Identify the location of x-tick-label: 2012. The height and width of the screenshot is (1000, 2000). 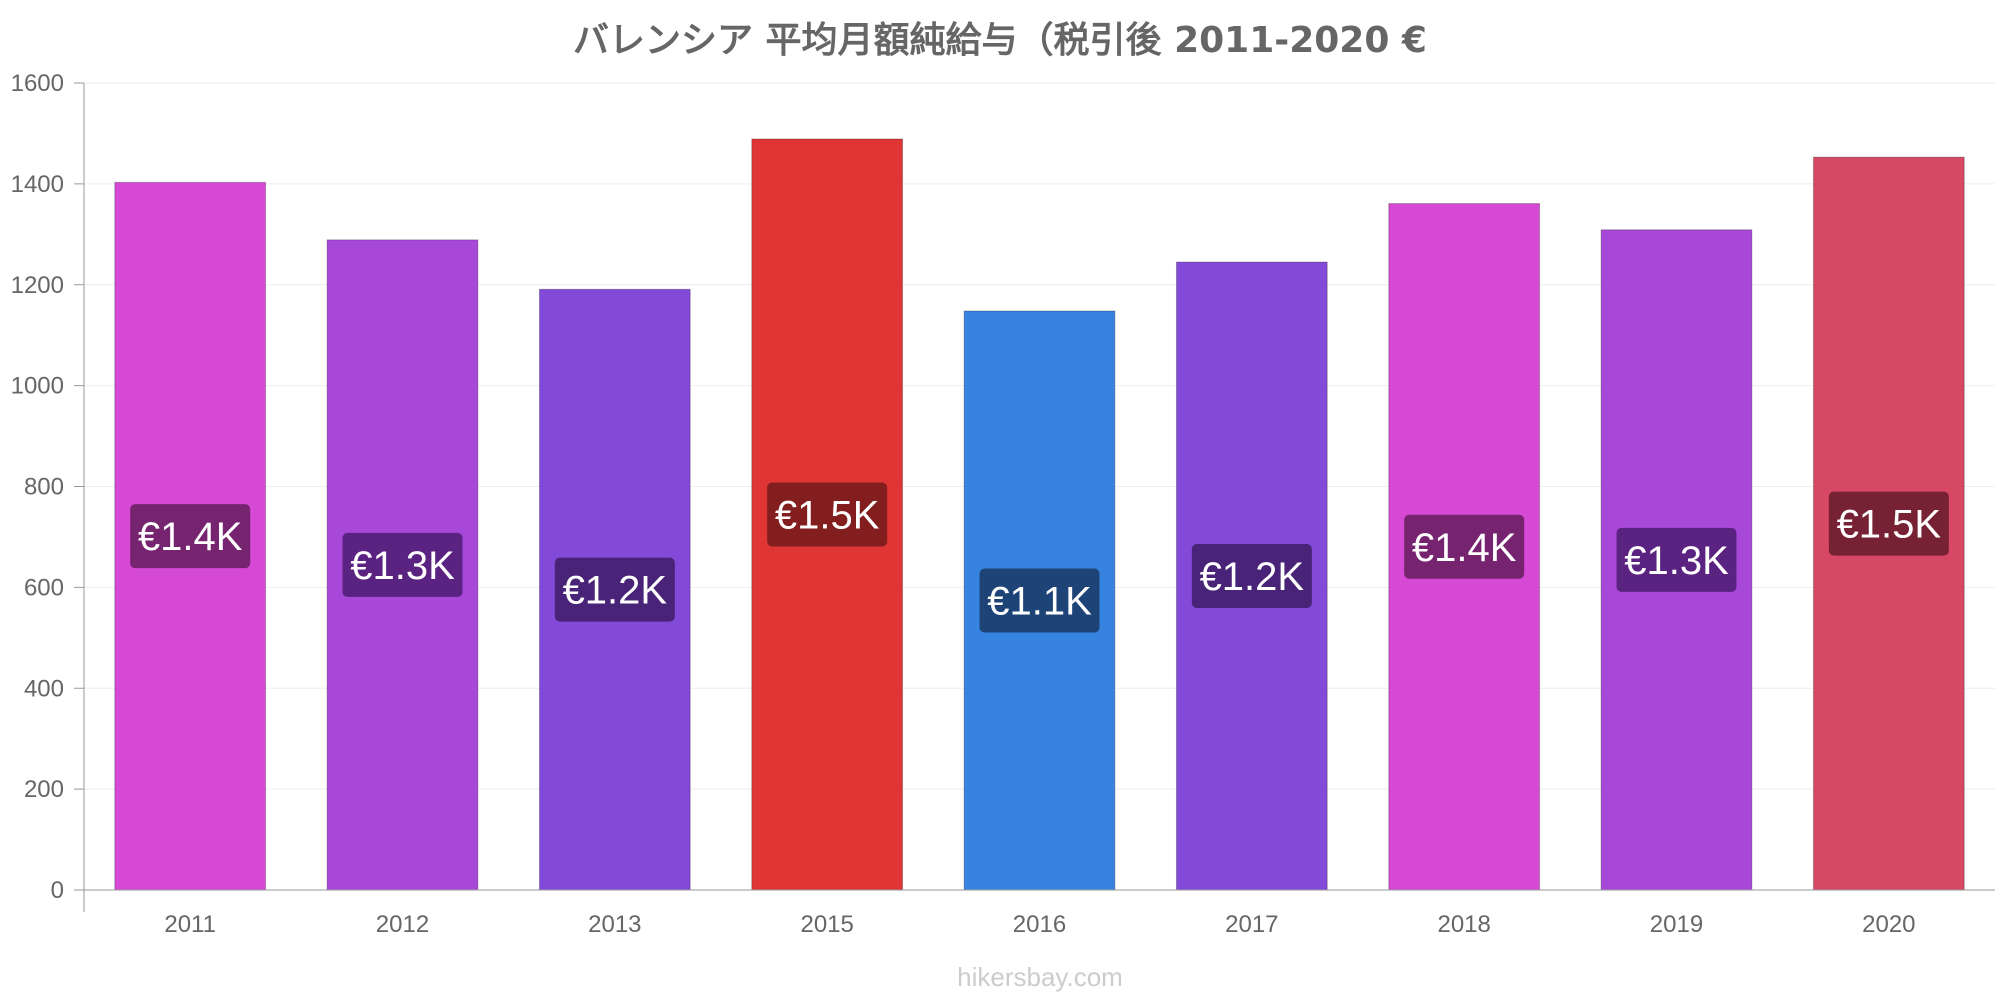
(402, 924).